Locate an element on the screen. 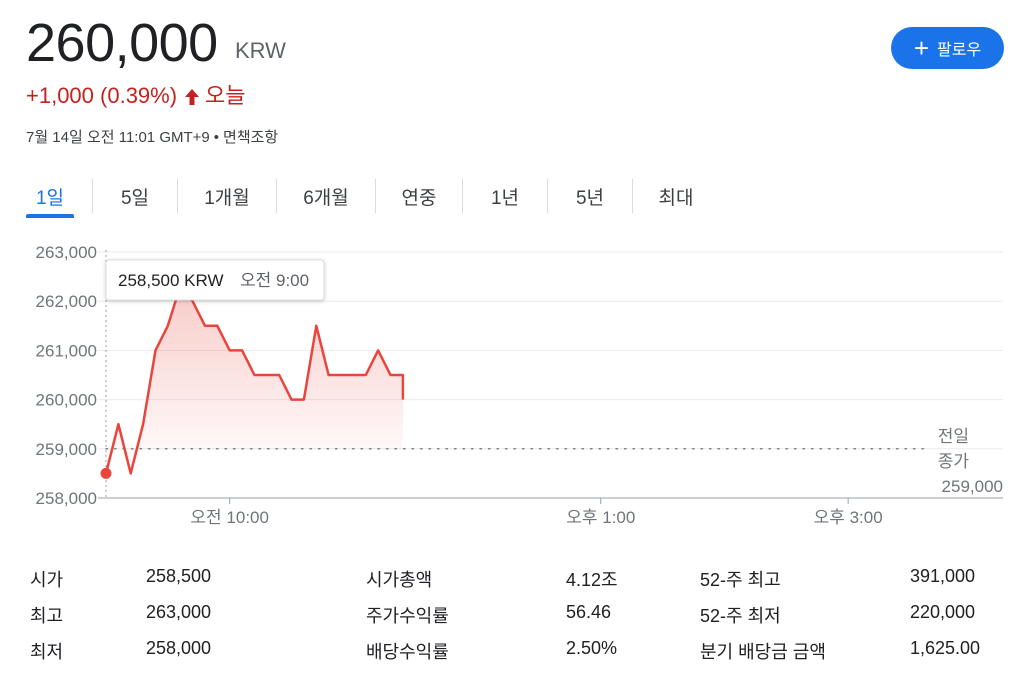 The image size is (1033, 687). tab-1y: 1년 is located at coordinates (505, 196).